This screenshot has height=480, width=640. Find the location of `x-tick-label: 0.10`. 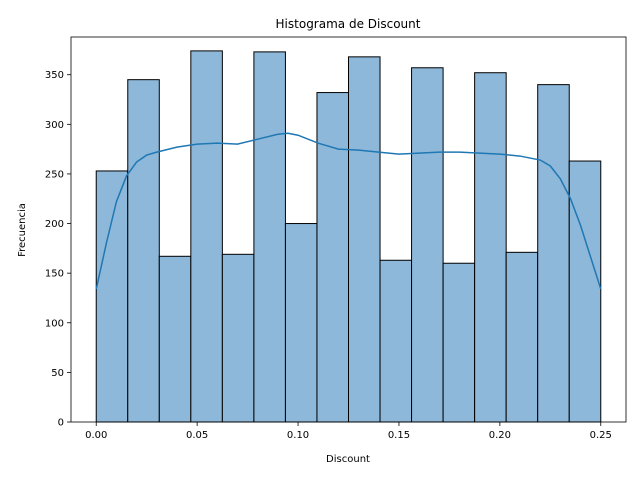

x-tick-label: 0.10 is located at coordinates (298, 435).